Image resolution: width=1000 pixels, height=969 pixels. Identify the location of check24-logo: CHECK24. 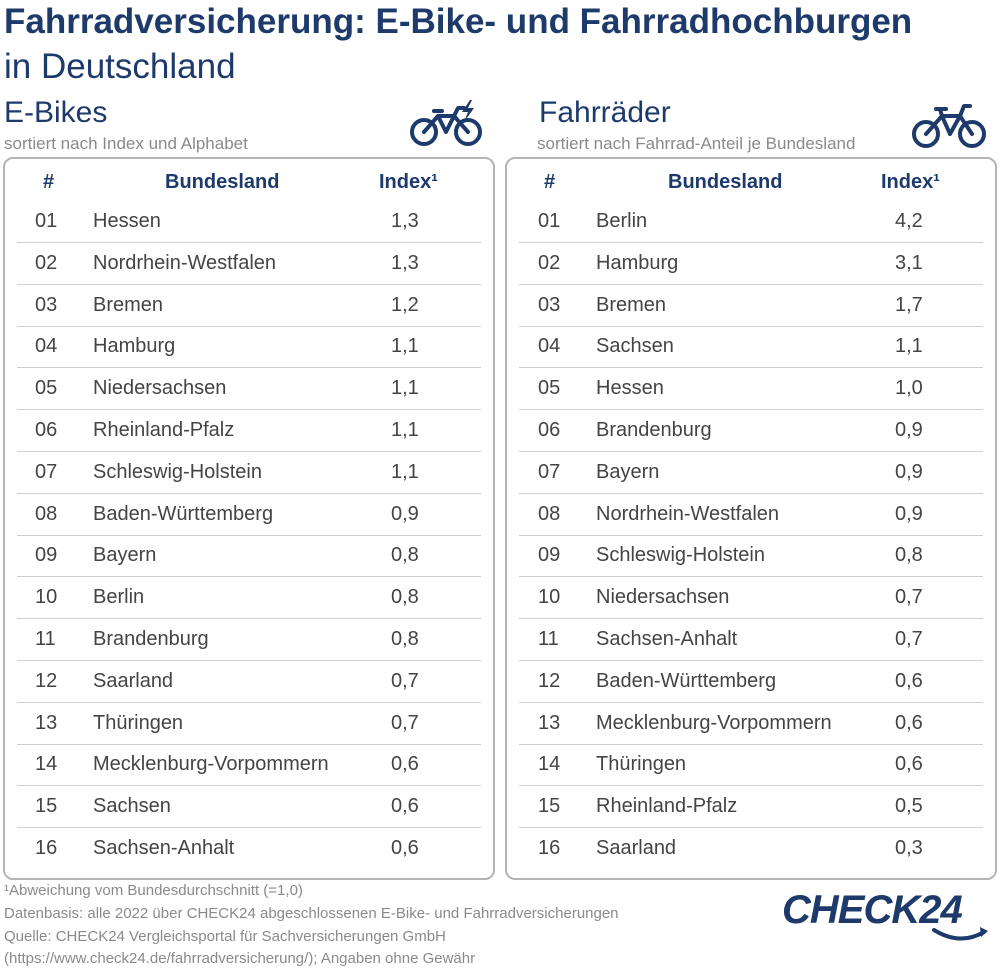
(872, 910).